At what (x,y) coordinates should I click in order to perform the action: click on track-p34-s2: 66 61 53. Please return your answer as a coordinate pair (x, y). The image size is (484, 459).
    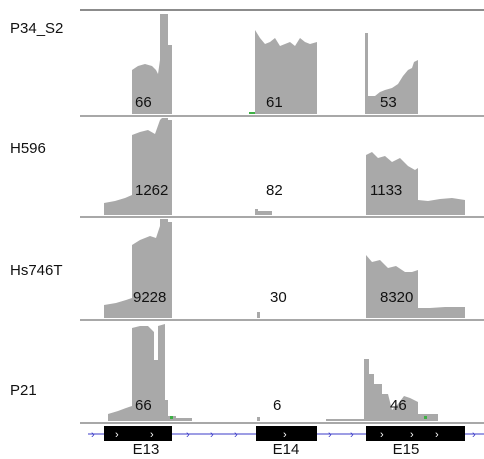
    Looking at the image, I should click on (266, 64).